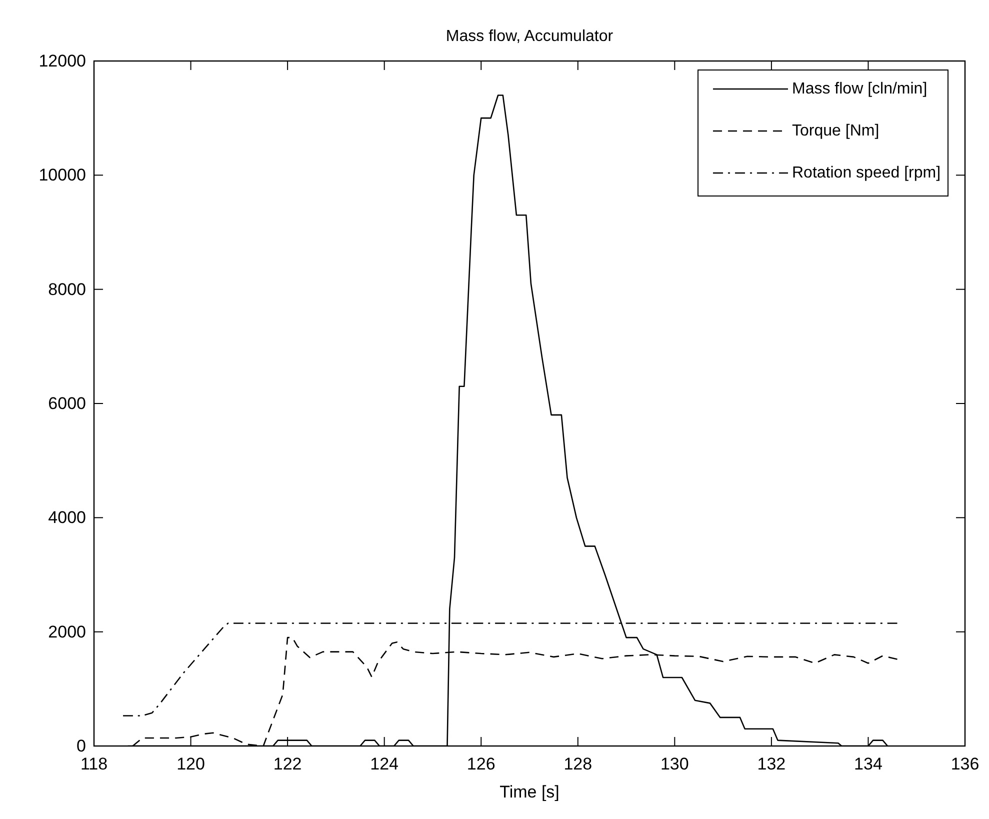 The height and width of the screenshot is (819, 989). What do you see at coordinates (836, 131) in the screenshot?
I see `legend-label: Torque [Nm]` at bounding box center [836, 131].